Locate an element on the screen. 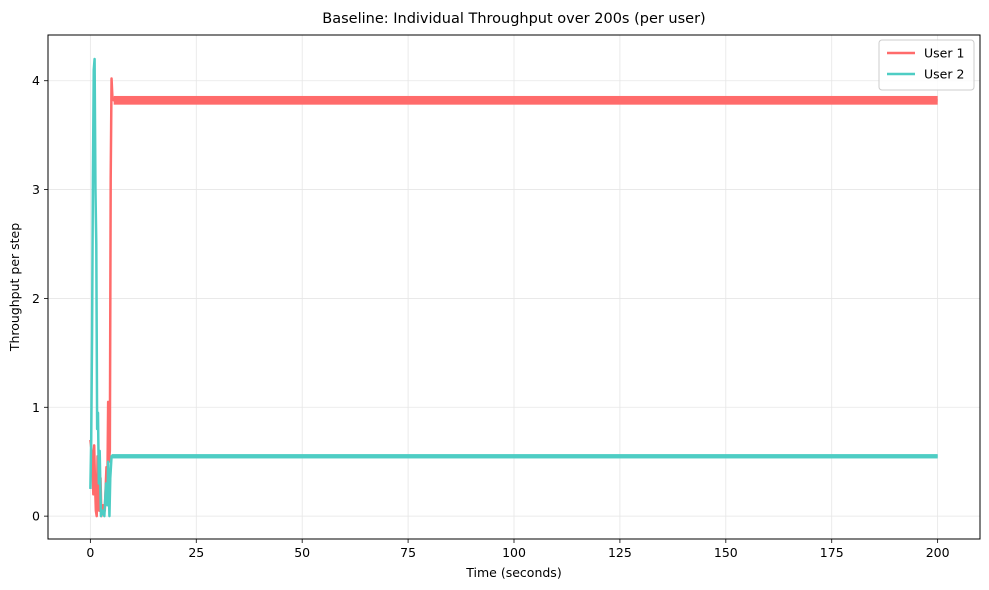 The height and width of the screenshot is (590, 989). x-tick-label: 25 is located at coordinates (196, 552).